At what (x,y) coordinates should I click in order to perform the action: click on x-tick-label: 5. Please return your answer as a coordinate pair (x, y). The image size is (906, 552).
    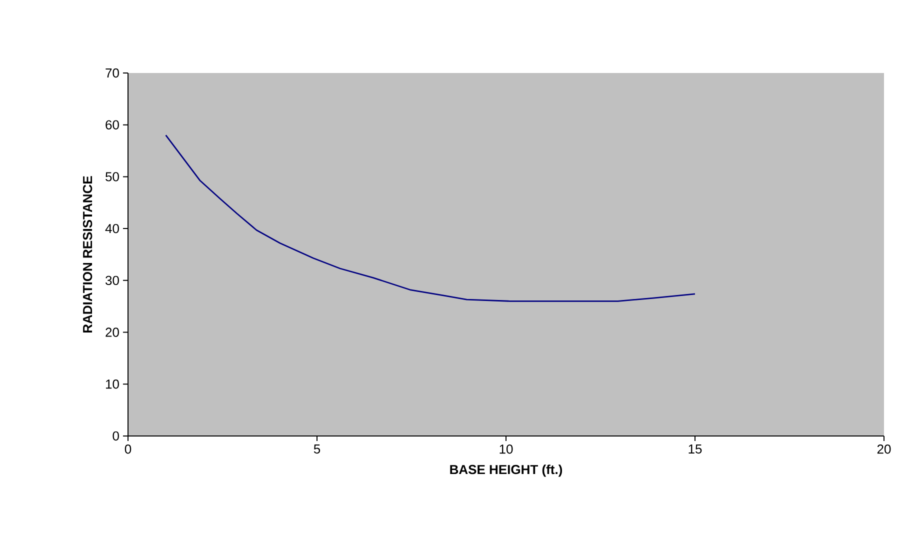
    Looking at the image, I should click on (317, 449).